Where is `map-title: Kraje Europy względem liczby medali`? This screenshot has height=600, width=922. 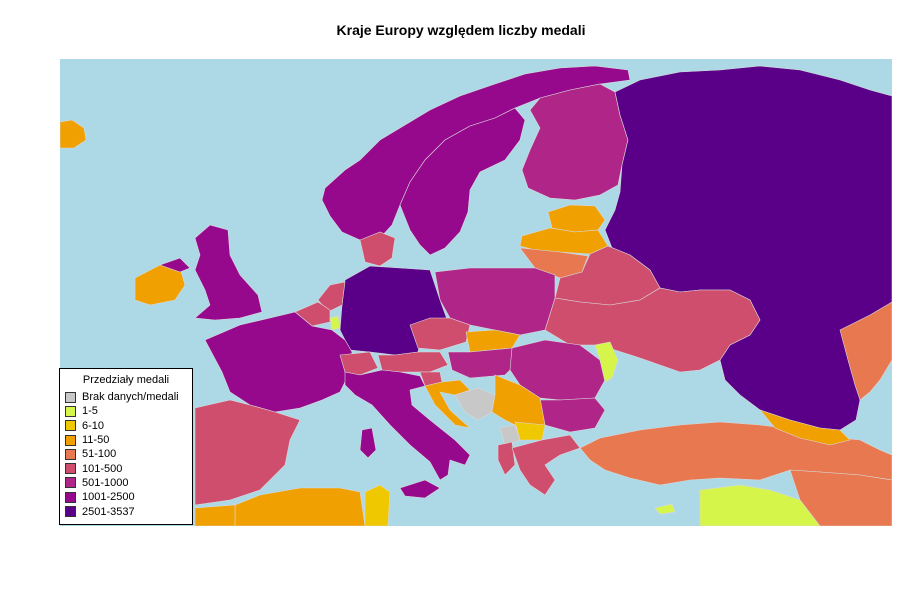 map-title: Kraje Europy względem liczby medali is located at coordinates (461, 30).